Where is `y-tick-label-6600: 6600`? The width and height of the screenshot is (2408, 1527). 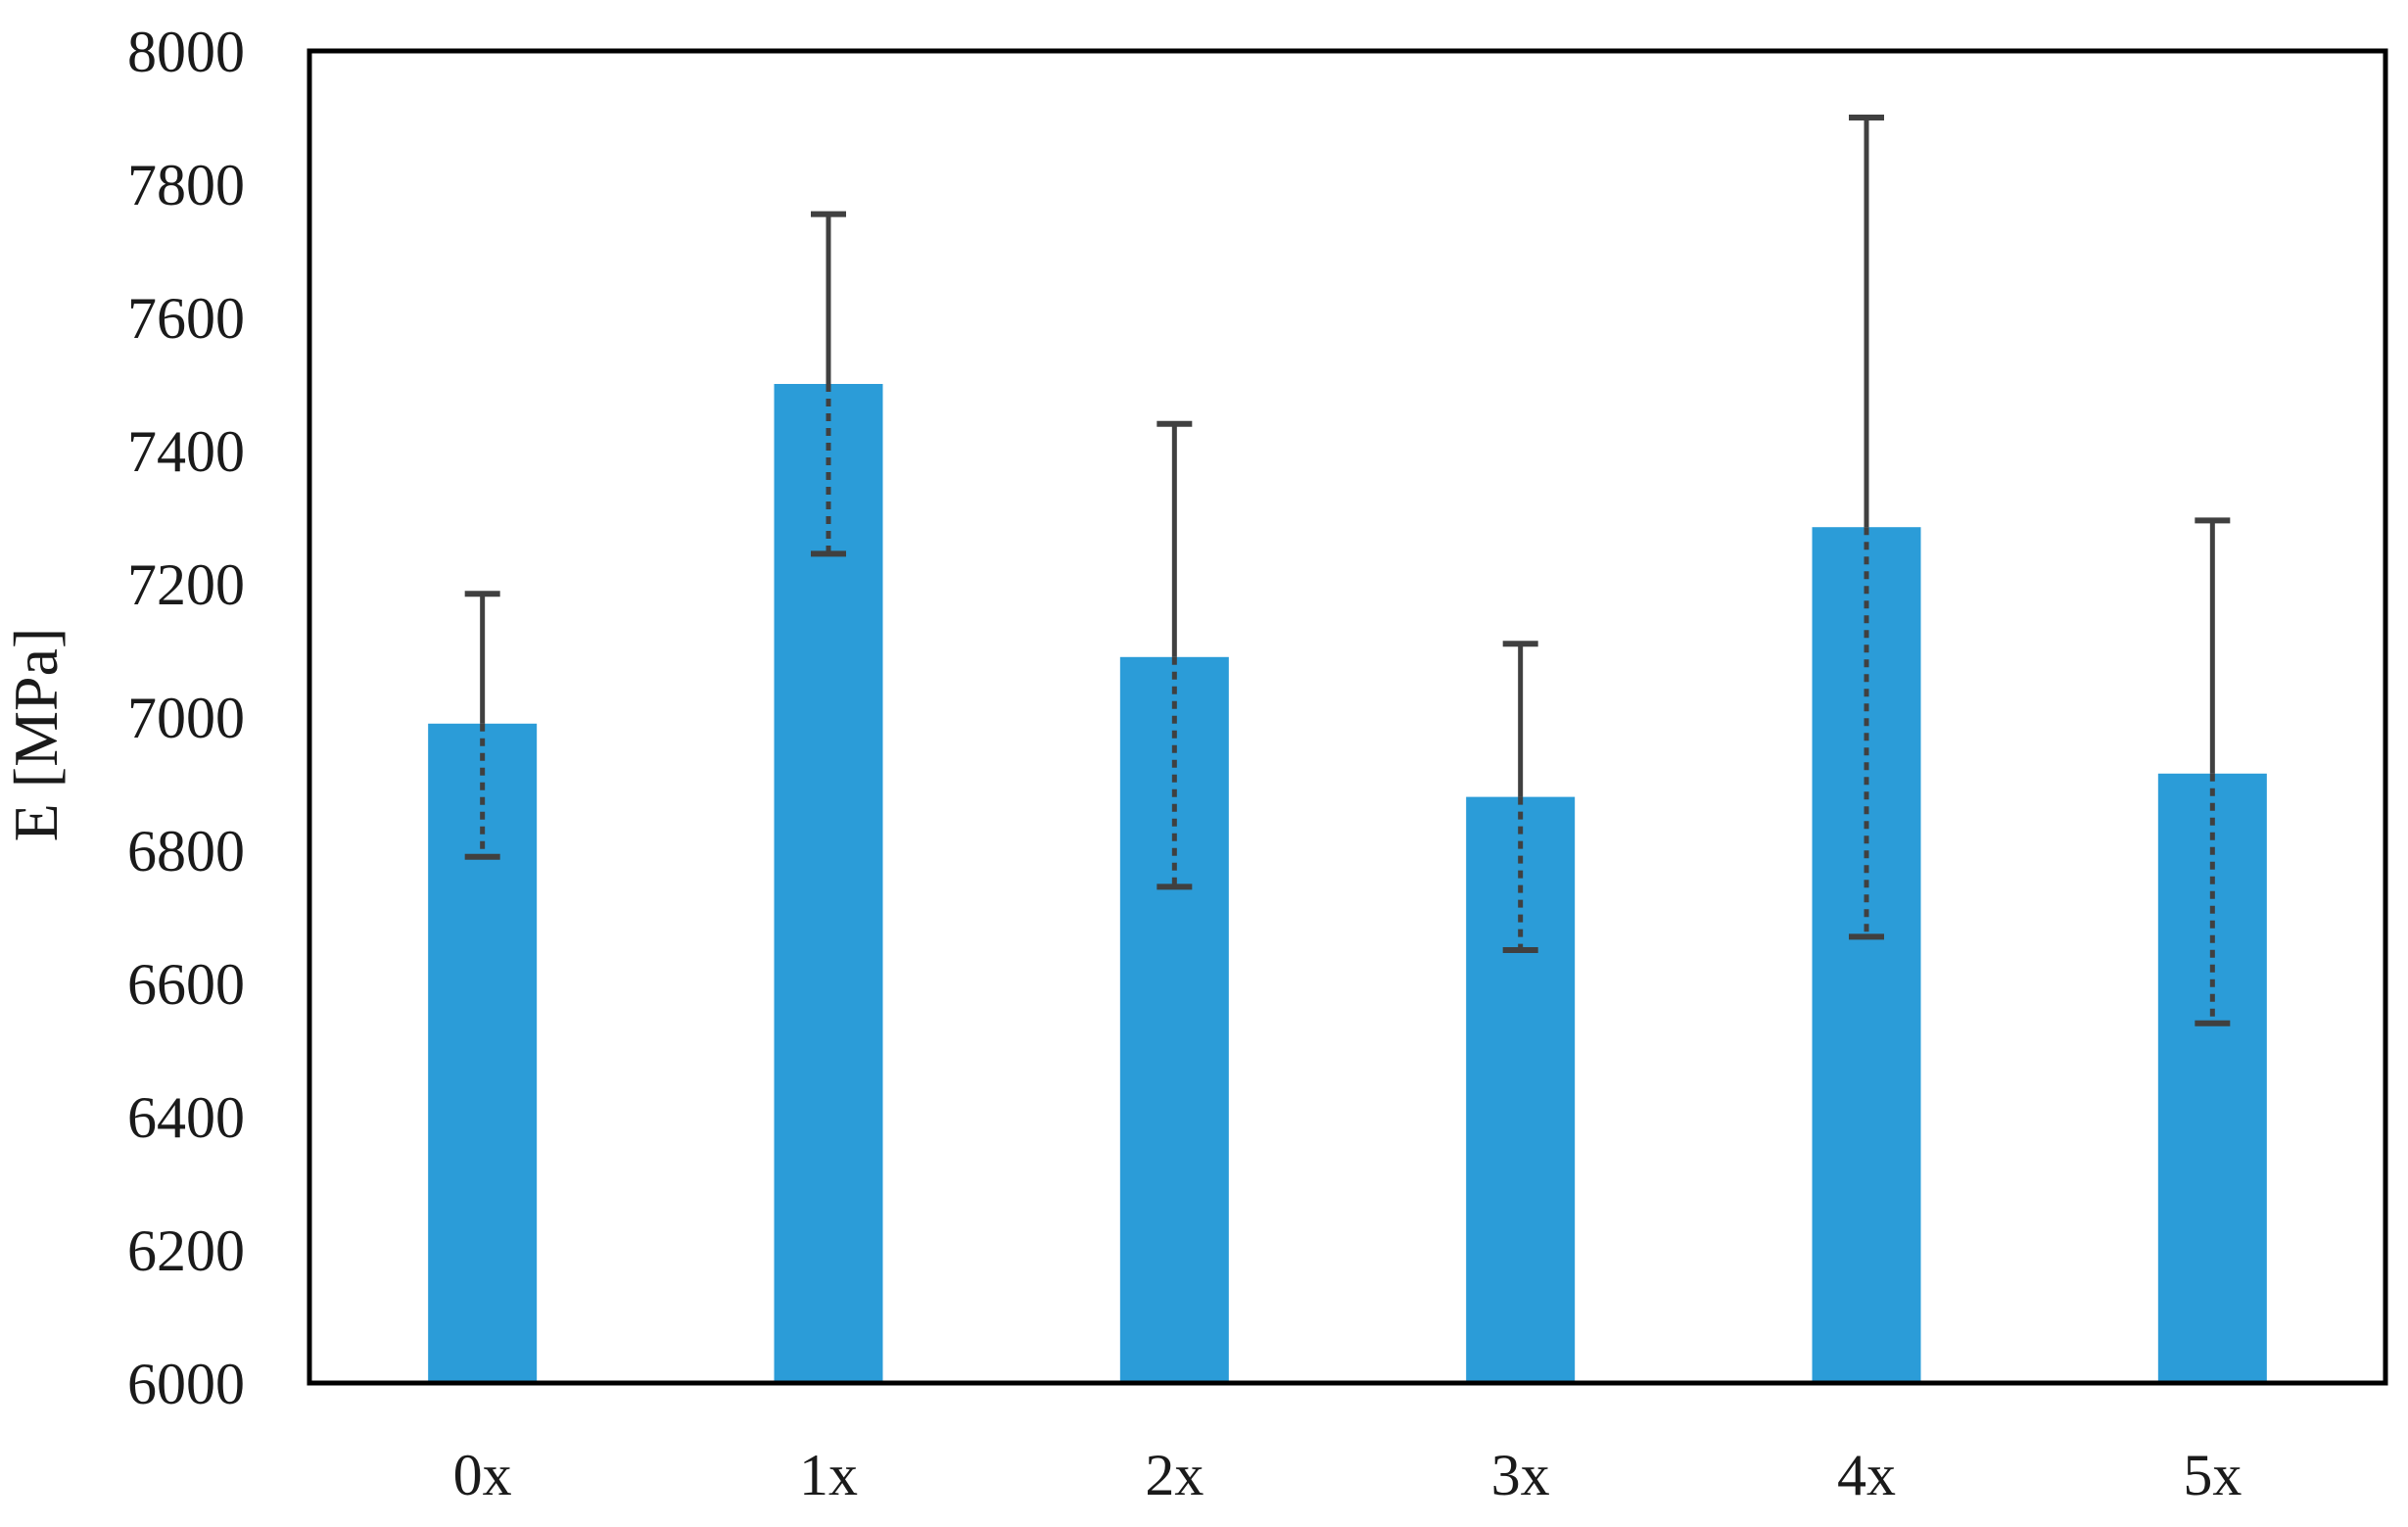
y-tick-label-6600: 6600 is located at coordinates (186, 984).